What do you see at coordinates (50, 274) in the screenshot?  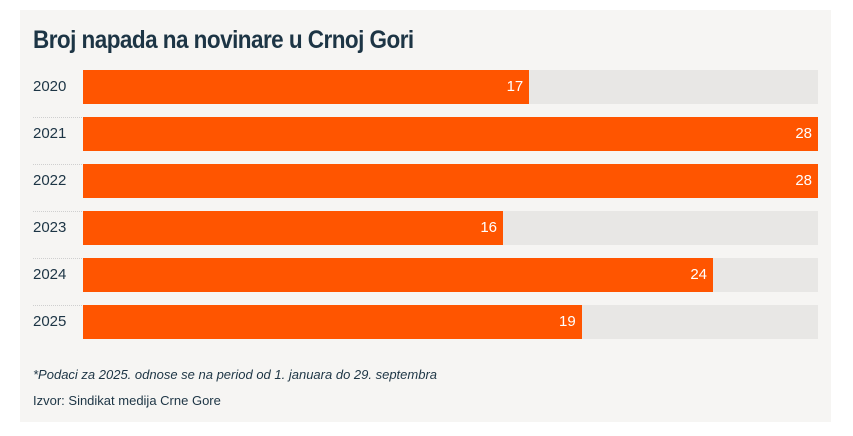 I see `category-label: 2024` at bounding box center [50, 274].